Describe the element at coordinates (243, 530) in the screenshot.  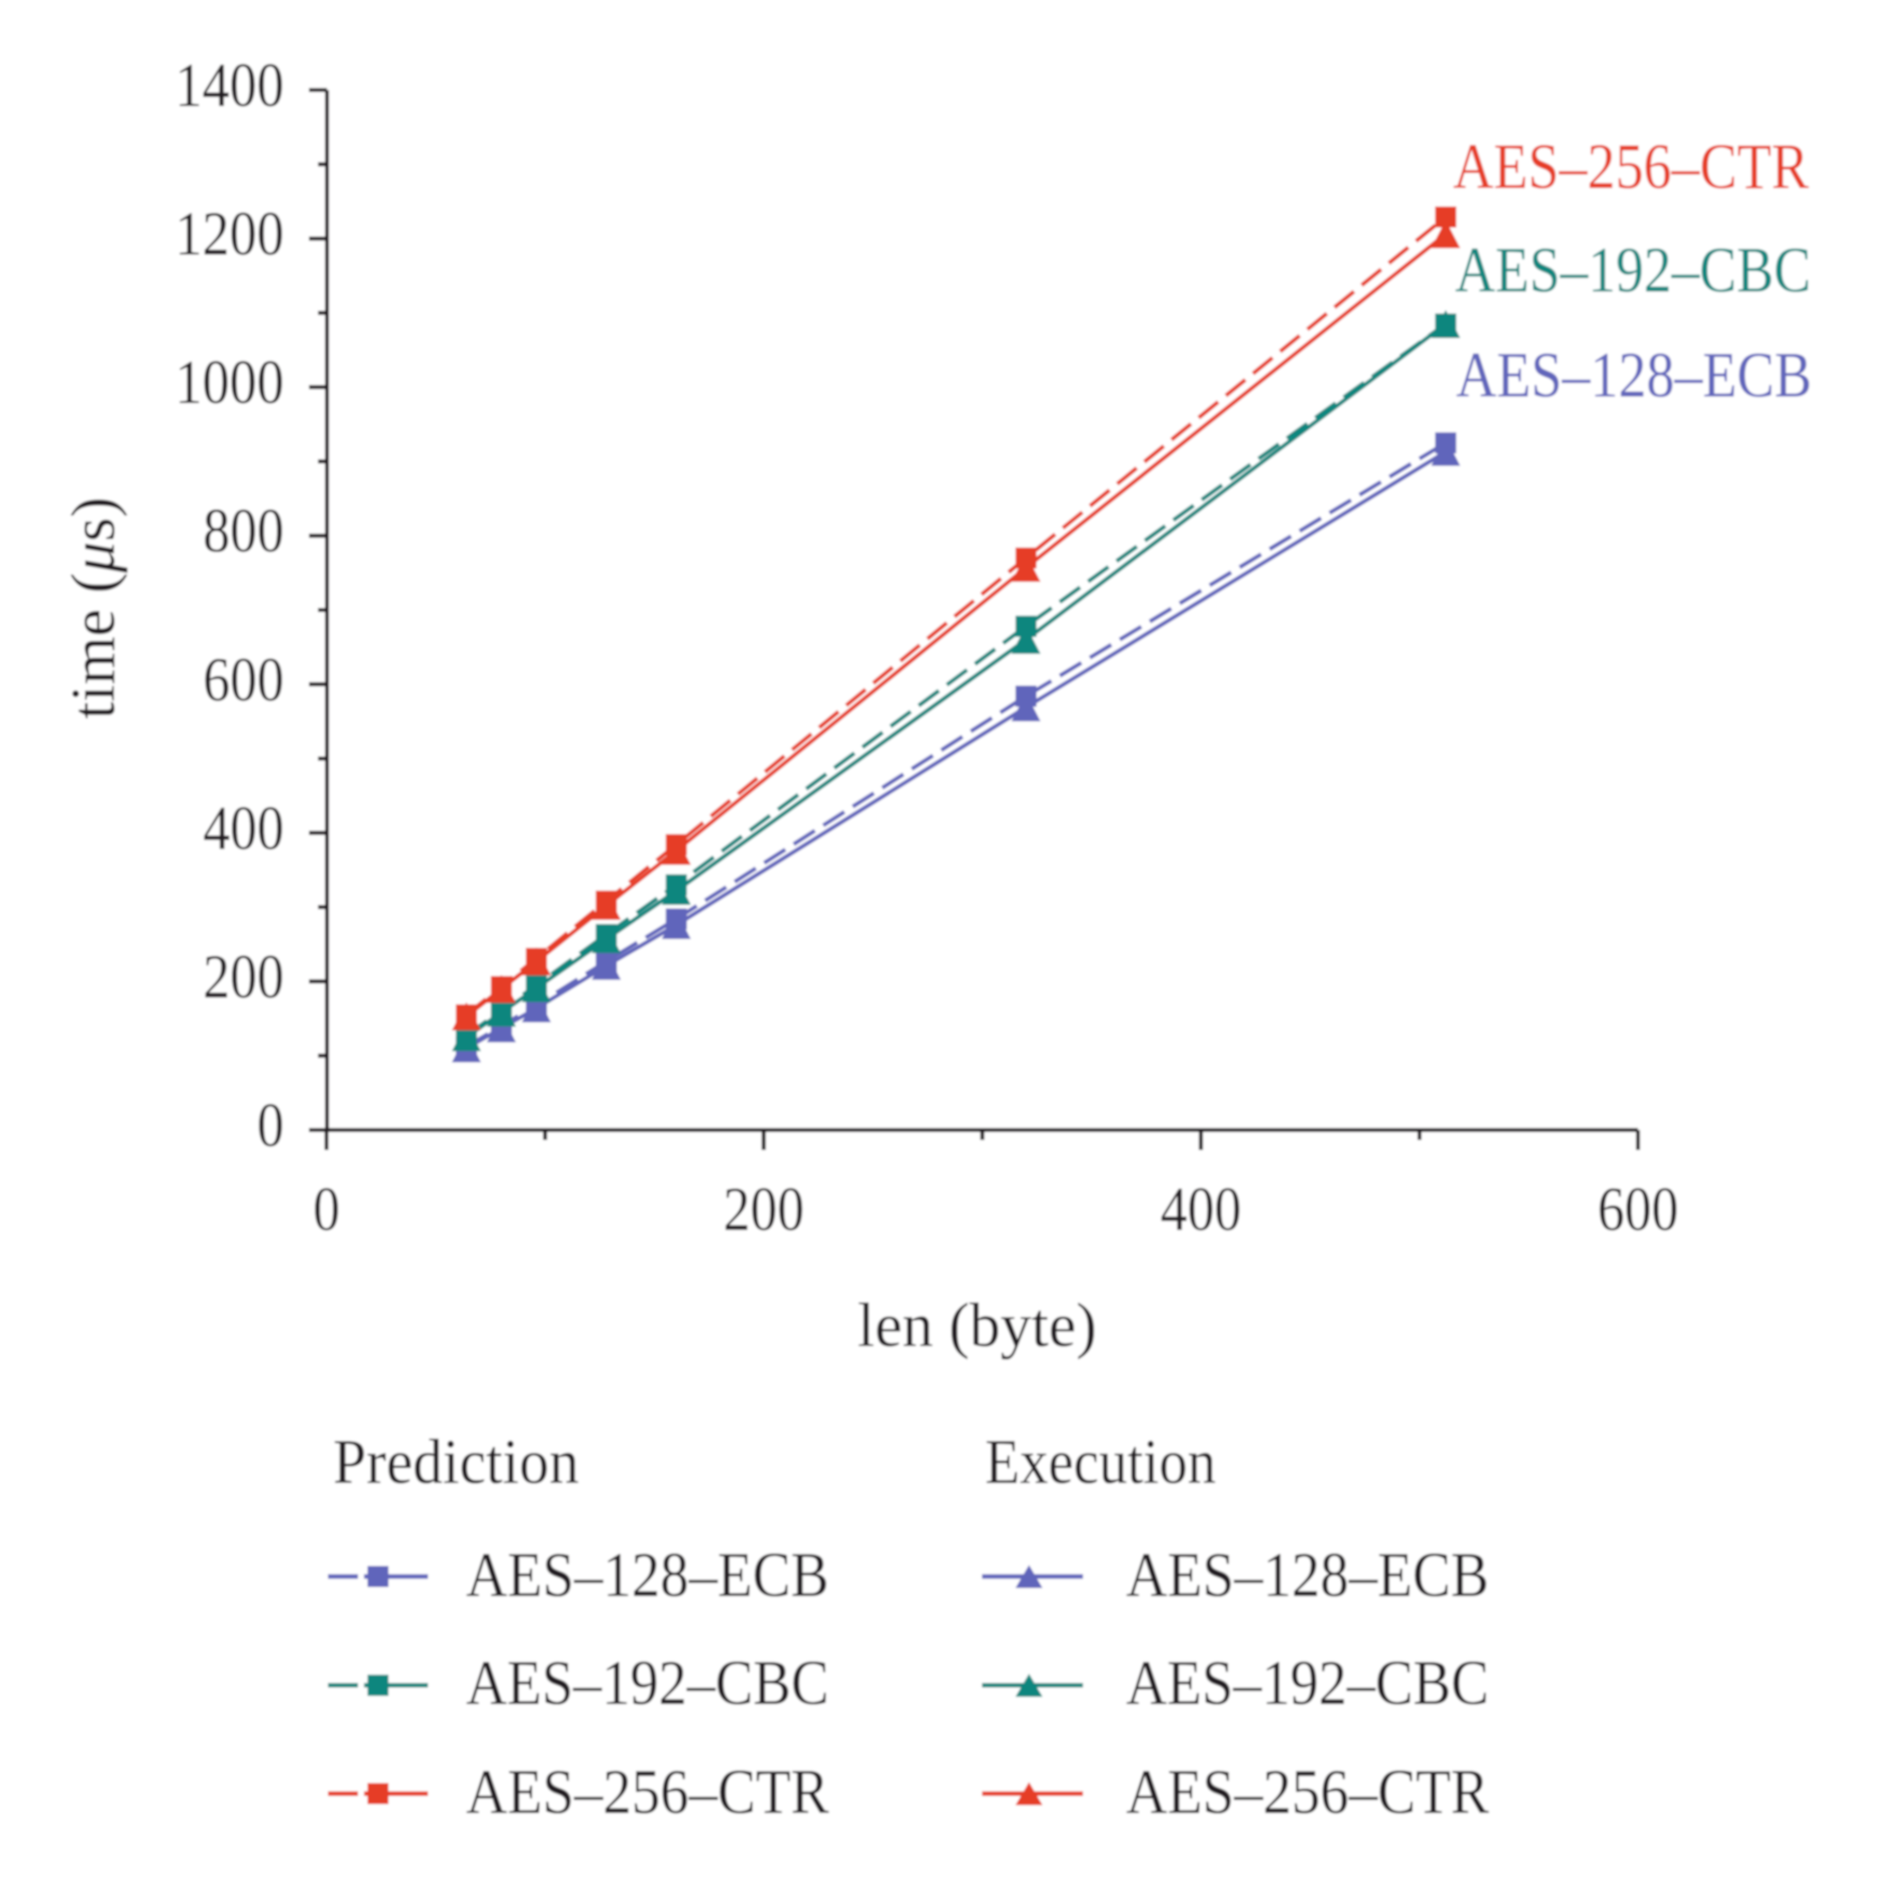
I see `svg-text: 800` at that location.